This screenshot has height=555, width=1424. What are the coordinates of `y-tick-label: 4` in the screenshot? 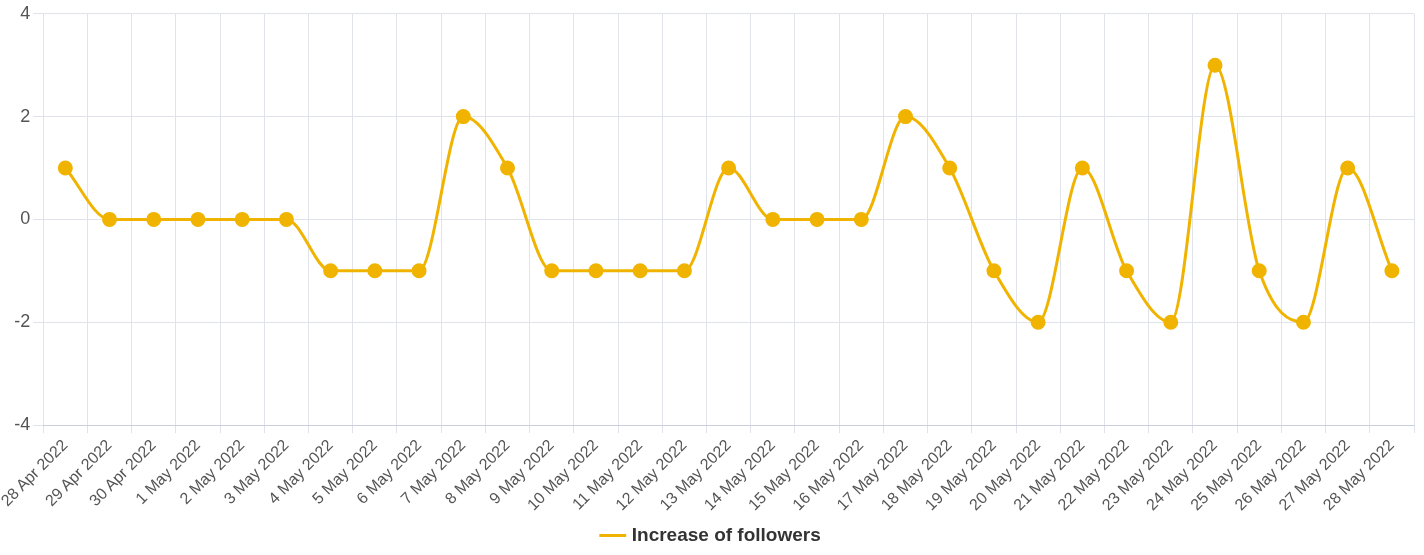 It's located at (25, 12).